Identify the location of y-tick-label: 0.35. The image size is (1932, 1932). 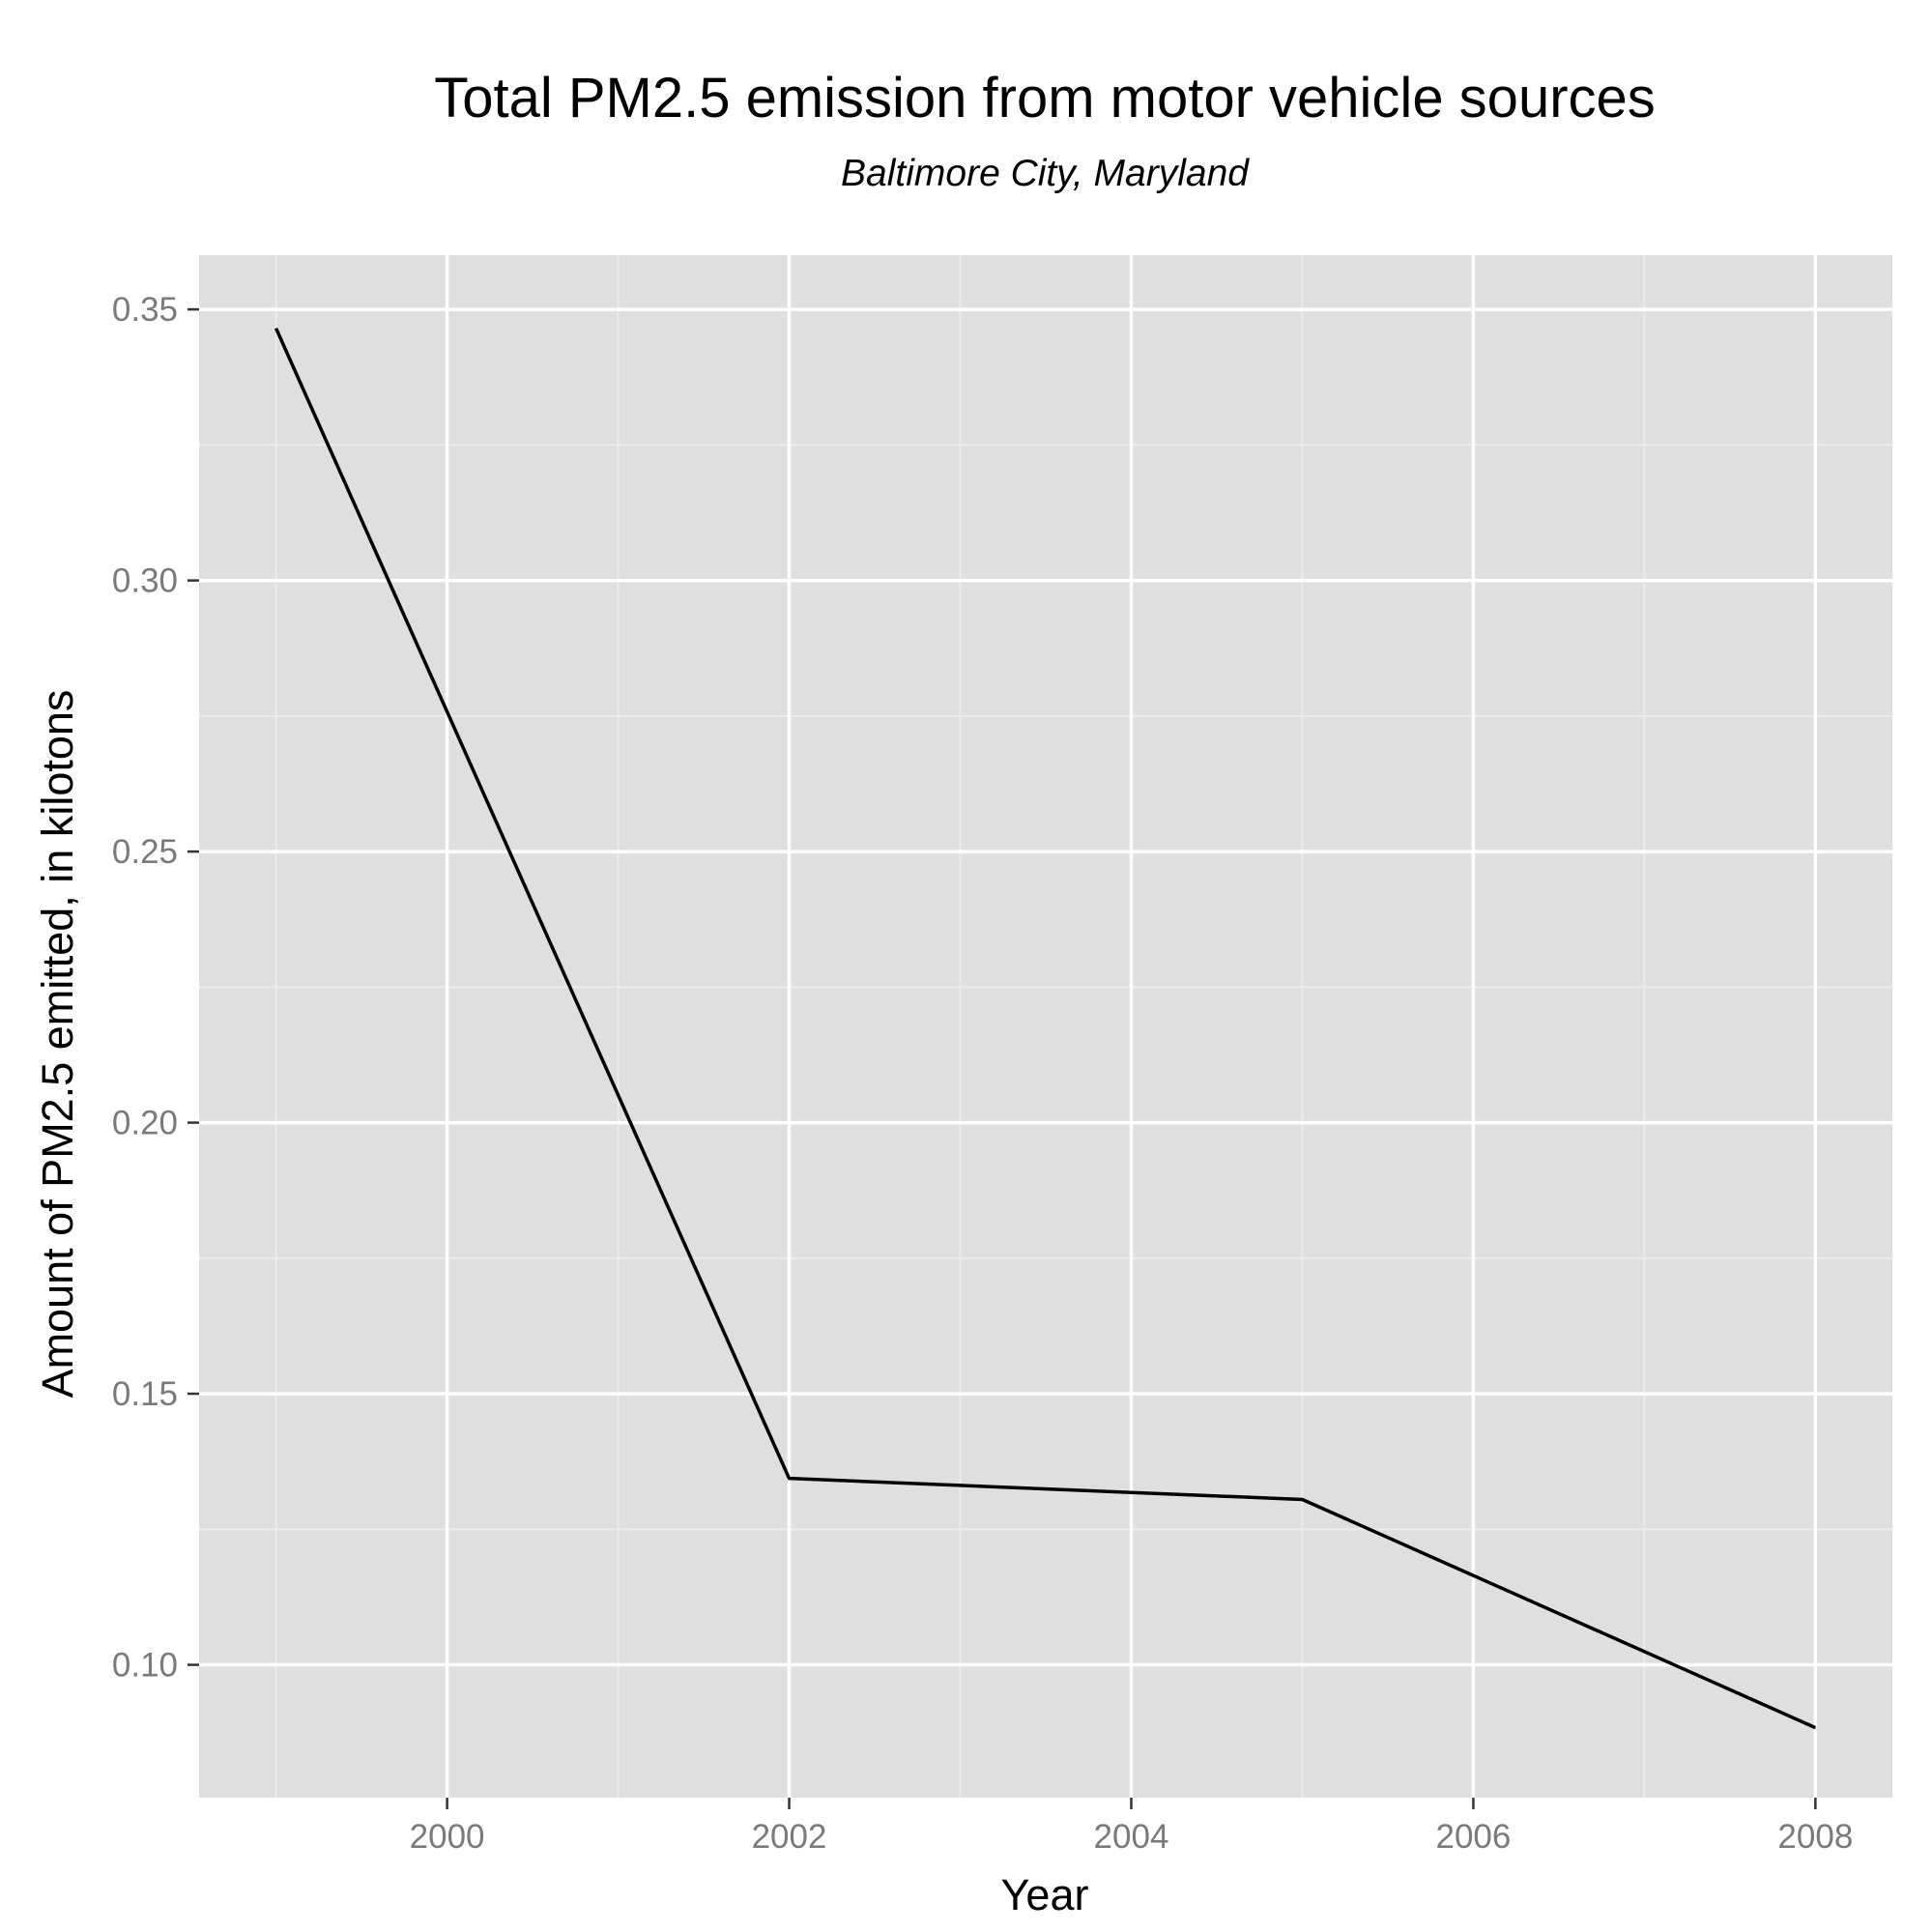
(145, 310).